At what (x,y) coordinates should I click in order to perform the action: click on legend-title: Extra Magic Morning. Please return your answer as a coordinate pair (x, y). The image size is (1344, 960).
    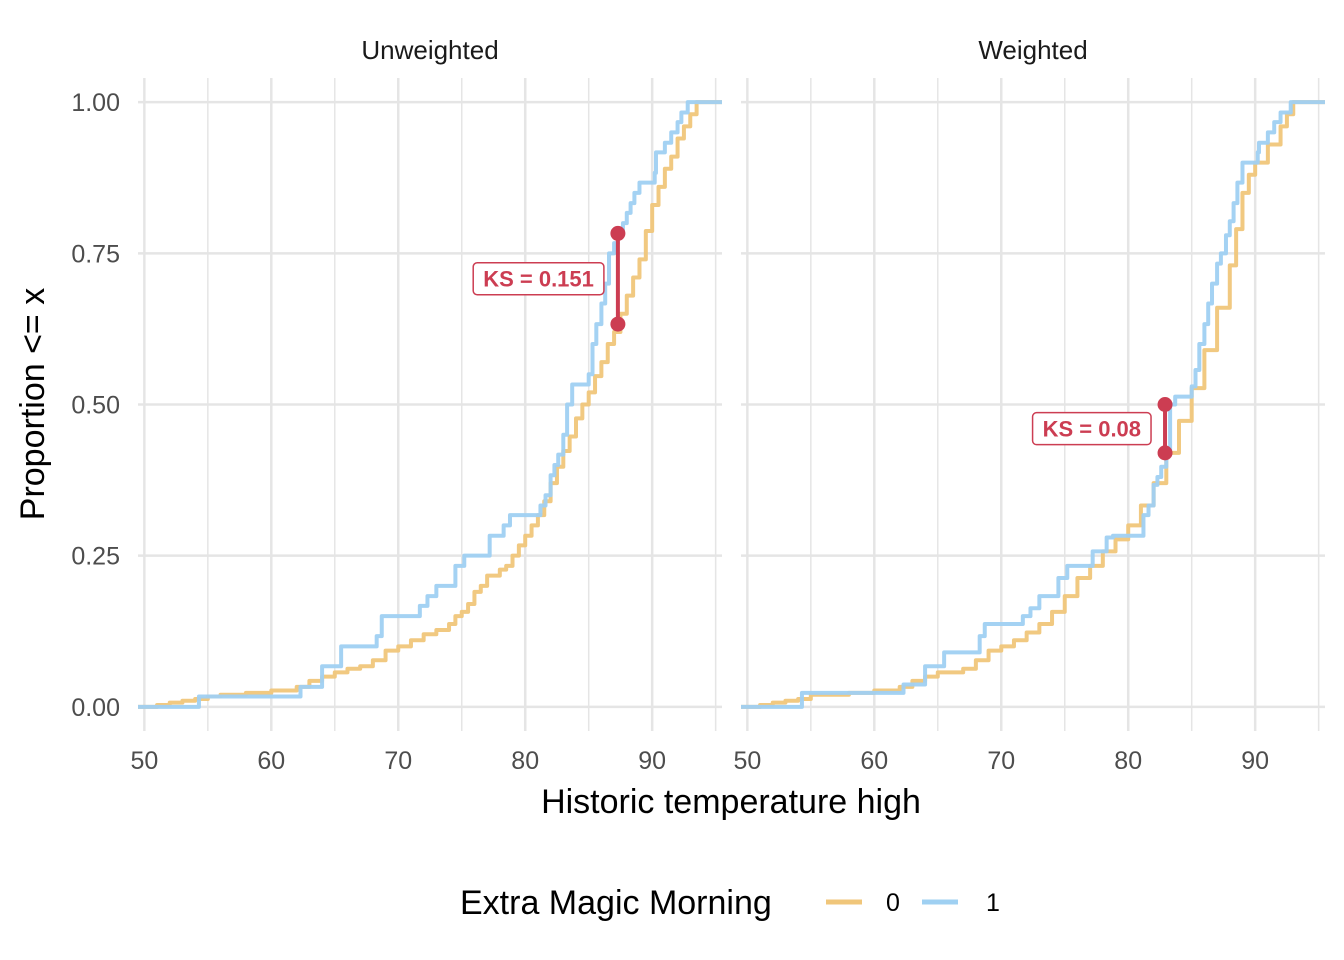
    Looking at the image, I should click on (616, 903).